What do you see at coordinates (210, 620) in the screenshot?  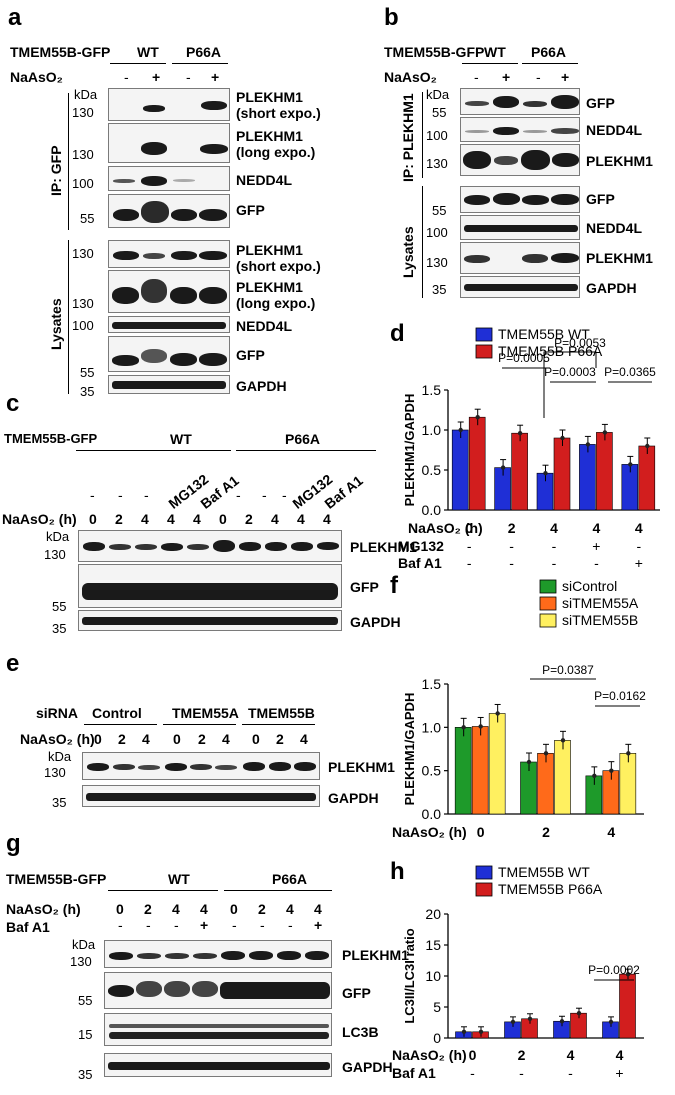 I see `blot-c-gapdh` at bounding box center [210, 620].